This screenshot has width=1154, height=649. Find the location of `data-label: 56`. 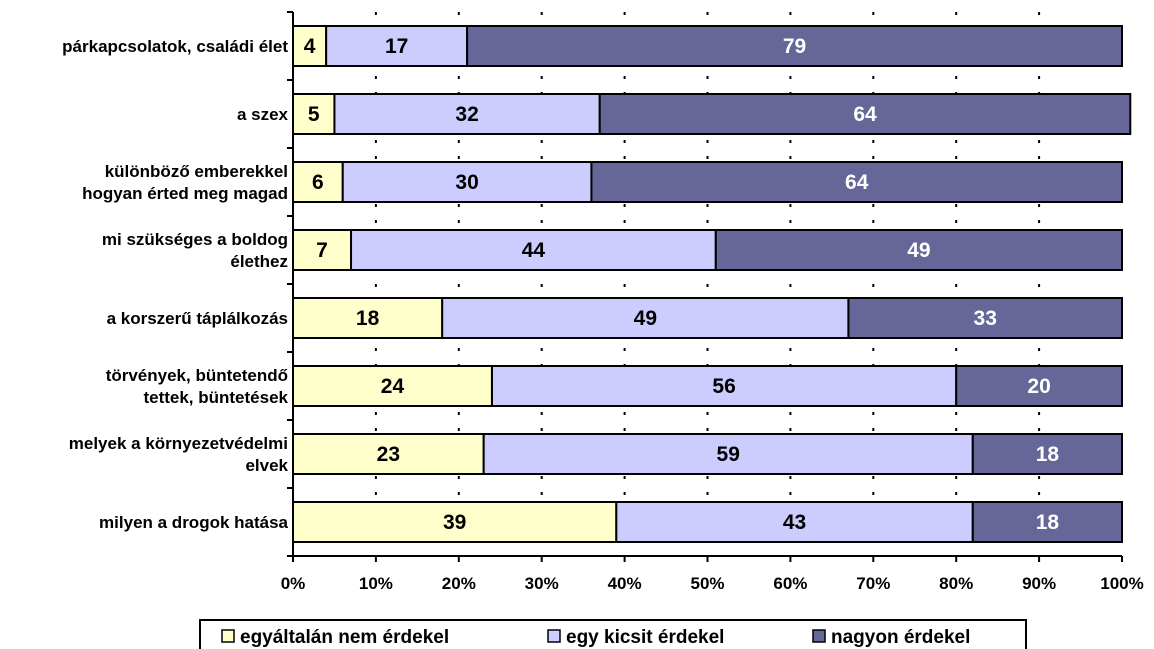

data-label: 56 is located at coordinates (723, 386).